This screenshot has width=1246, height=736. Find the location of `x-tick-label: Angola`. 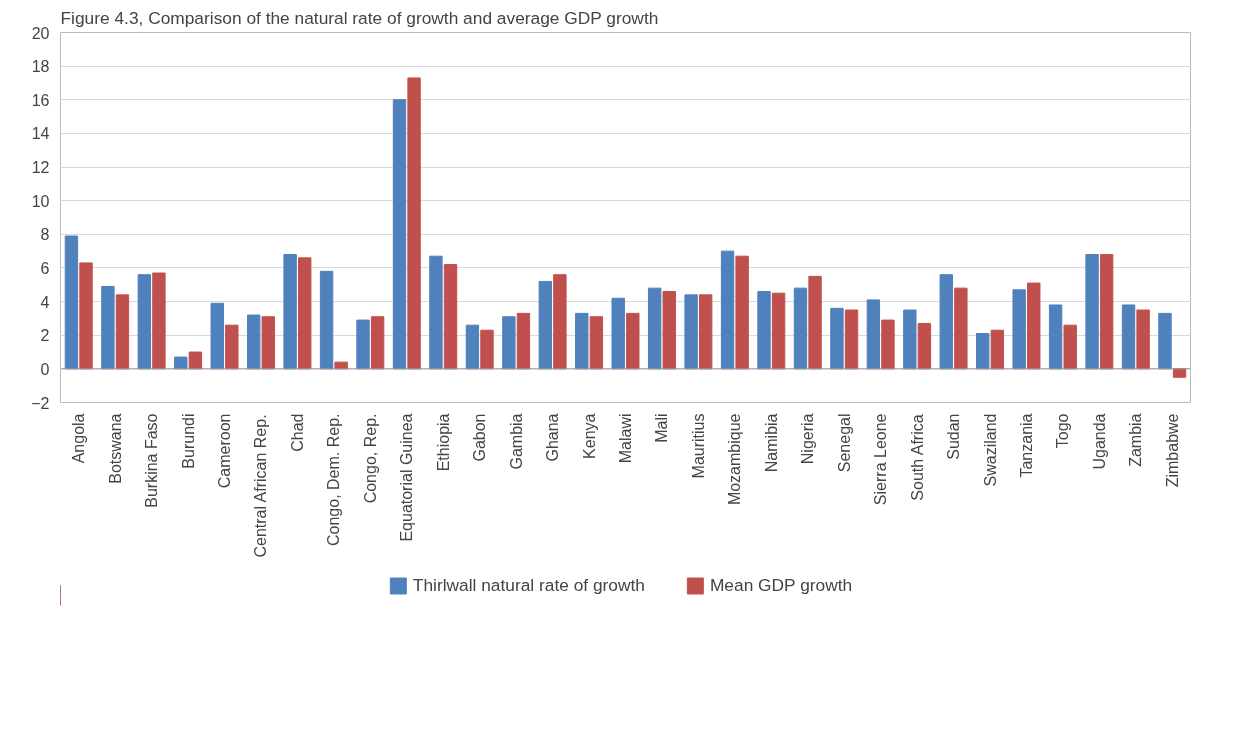

x-tick-label: Angola is located at coordinates (79, 438).